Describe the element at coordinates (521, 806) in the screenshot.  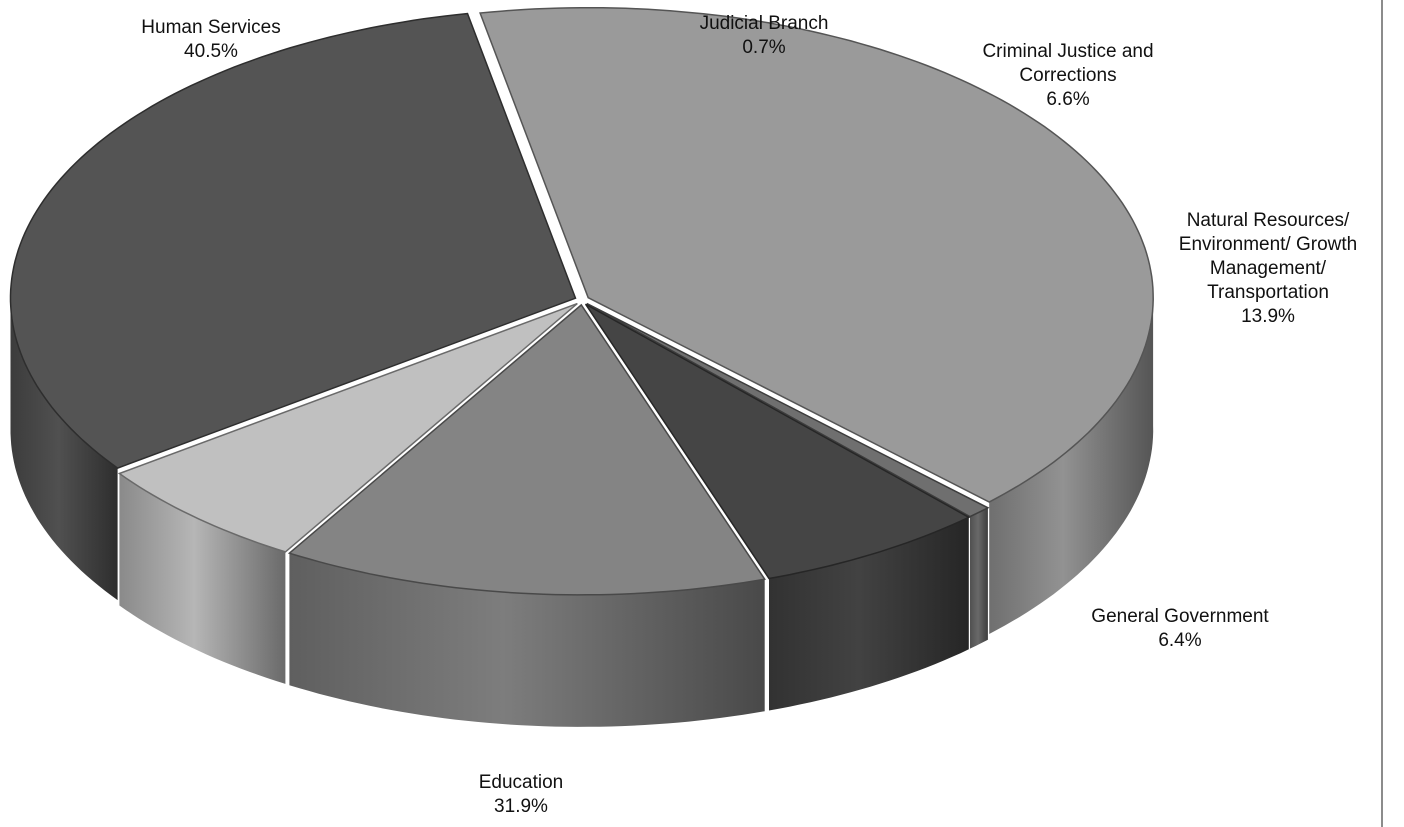
I see `label-education-pct: 31.9%` at that location.